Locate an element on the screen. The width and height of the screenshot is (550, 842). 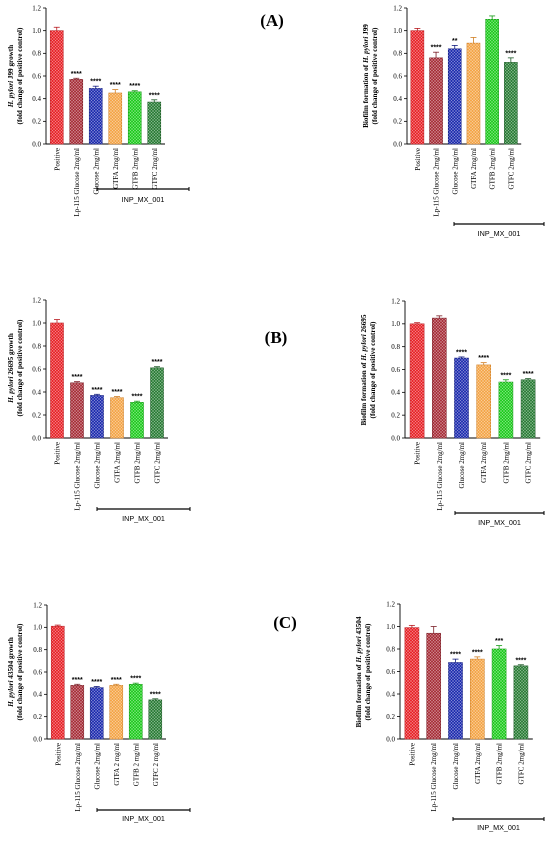
significance-label: ** is located at coordinates (455, 41).